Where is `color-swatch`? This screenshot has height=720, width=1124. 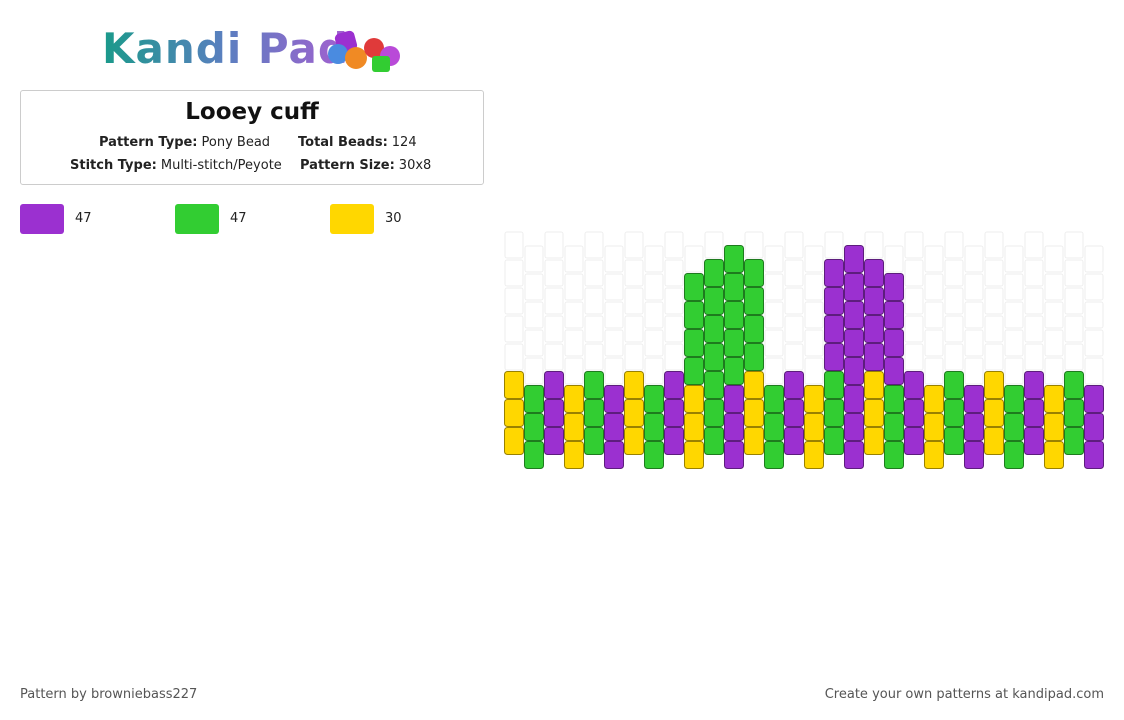 color-swatch is located at coordinates (42, 219).